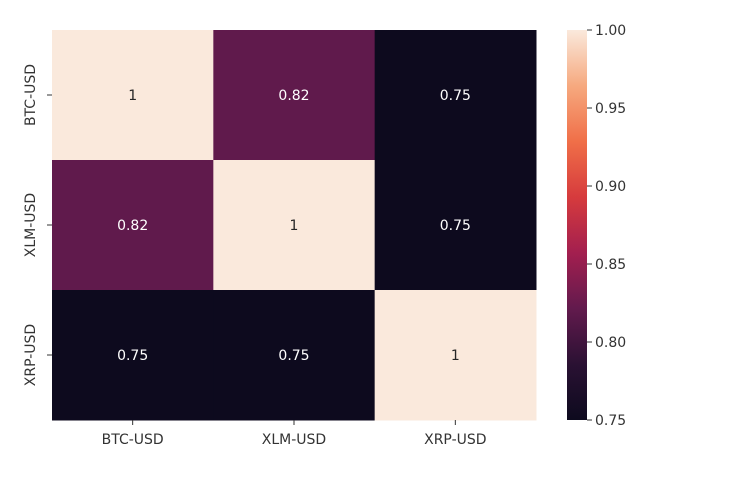 Image resolution: width=740 pixels, height=480 pixels. I want to click on cell-annotation-r1-c0: 0.82, so click(132, 226).